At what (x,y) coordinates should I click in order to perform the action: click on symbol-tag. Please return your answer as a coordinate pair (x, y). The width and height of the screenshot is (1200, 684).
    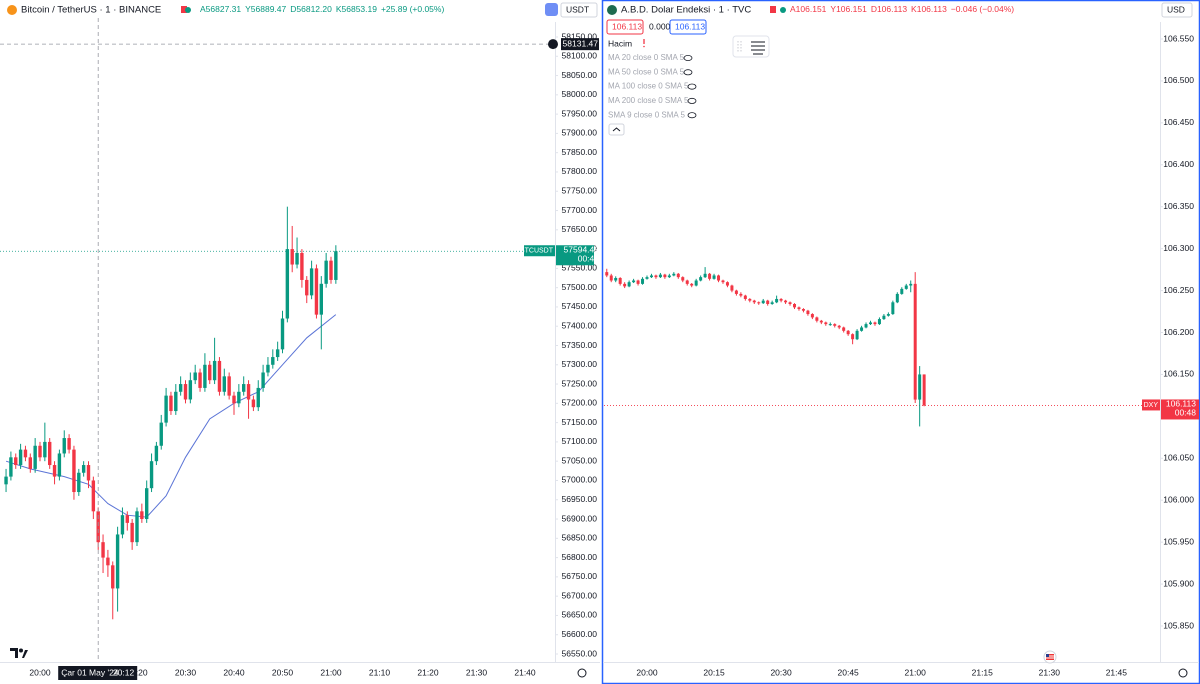
    Looking at the image, I should click on (539, 251).